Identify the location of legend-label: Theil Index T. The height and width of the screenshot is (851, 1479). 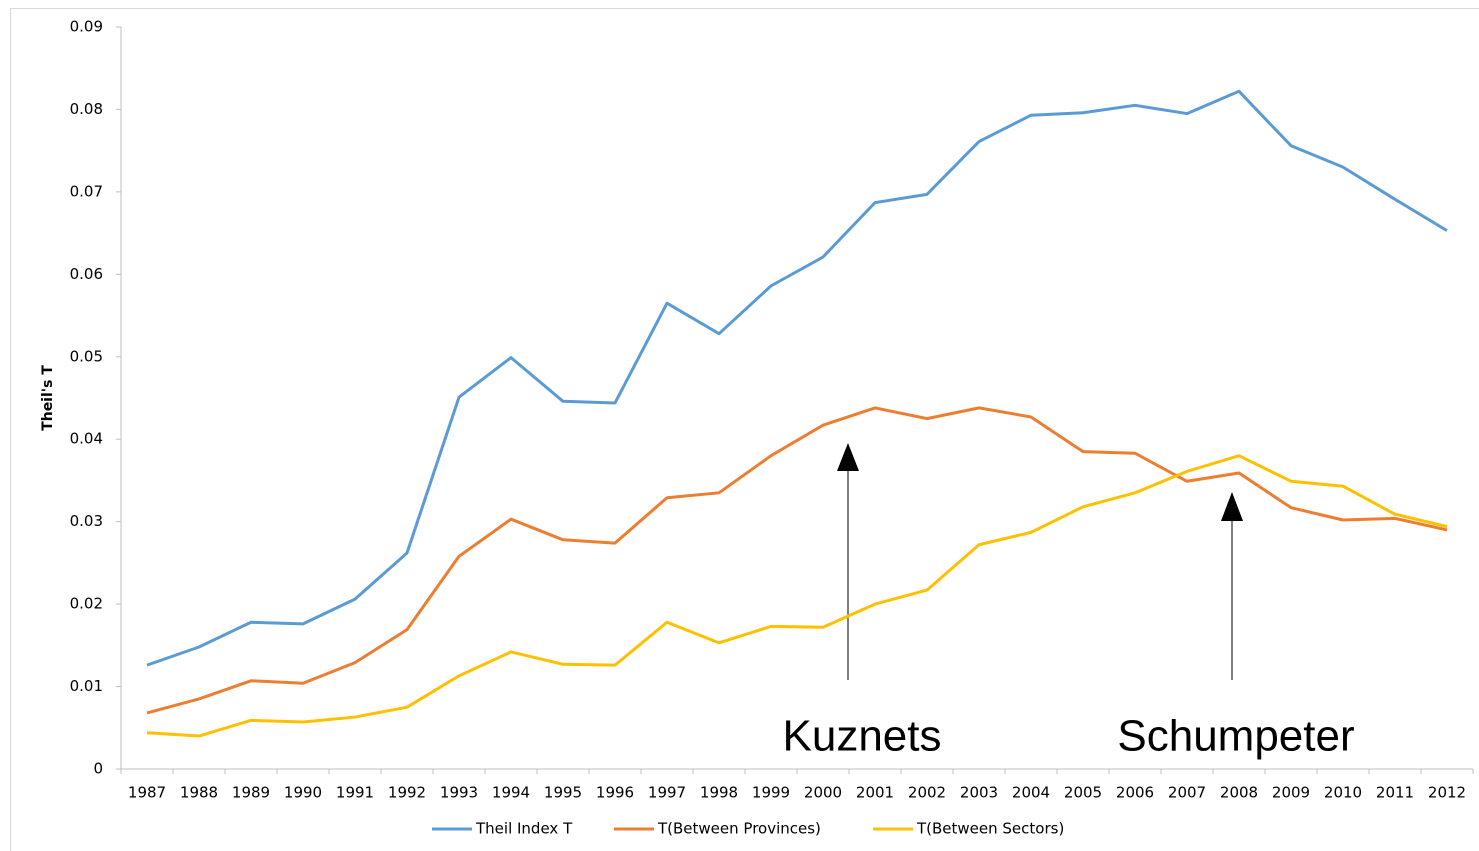
(524, 829).